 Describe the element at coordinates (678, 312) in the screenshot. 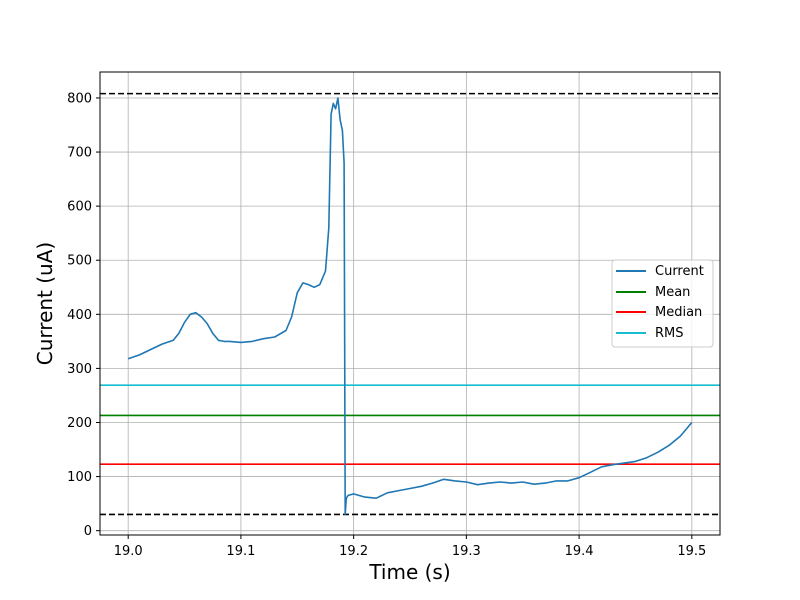

I see `legend-label-median: Median` at that location.